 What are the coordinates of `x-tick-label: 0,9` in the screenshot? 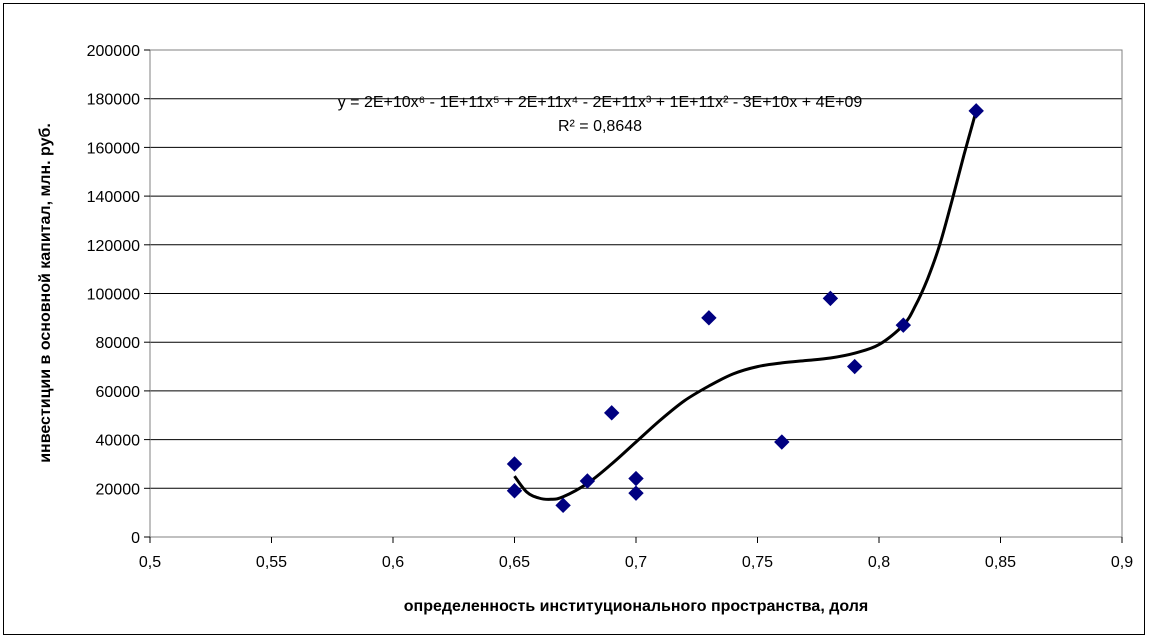 It's located at (1122, 562).